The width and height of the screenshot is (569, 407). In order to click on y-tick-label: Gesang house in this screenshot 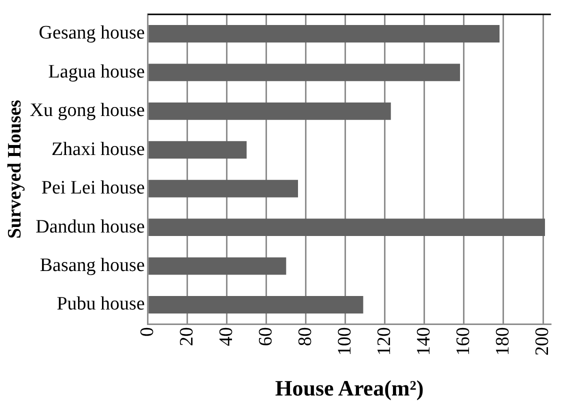, I will do `click(91, 33)`.